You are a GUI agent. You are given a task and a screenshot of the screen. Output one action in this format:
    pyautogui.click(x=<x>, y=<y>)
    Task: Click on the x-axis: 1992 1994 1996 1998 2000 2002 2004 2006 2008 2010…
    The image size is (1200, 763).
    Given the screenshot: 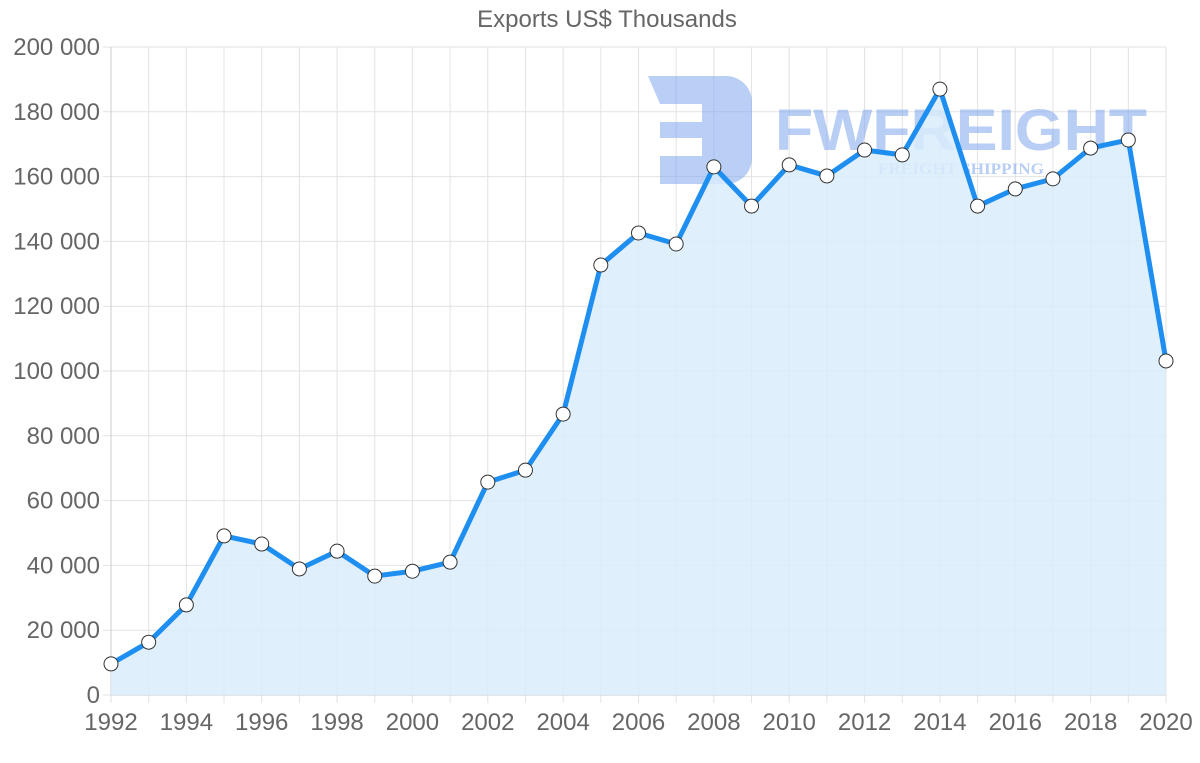 What is the action you would take?
    pyautogui.click(x=638, y=722)
    